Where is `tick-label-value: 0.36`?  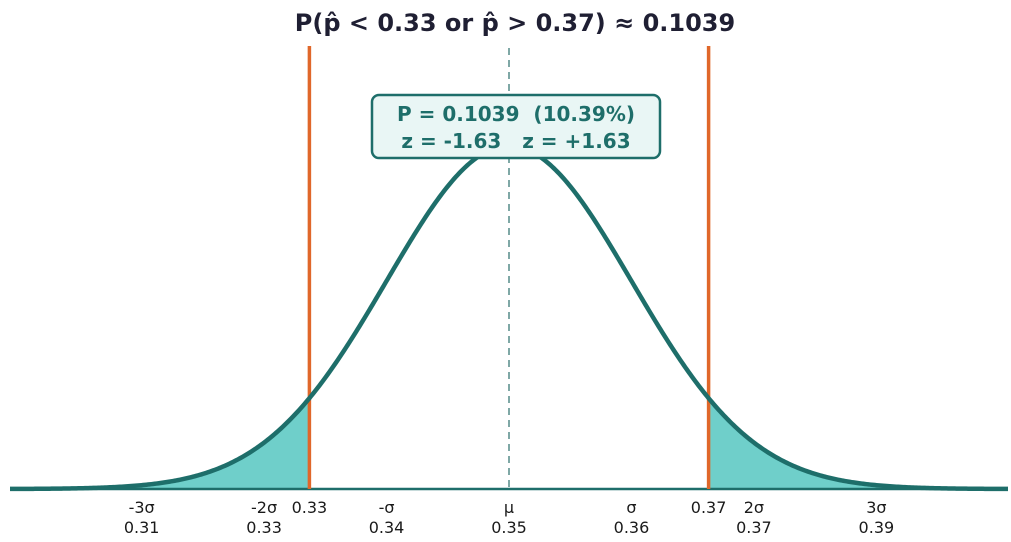
tick-label-value: 0.36 is located at coordinates (632, 527).